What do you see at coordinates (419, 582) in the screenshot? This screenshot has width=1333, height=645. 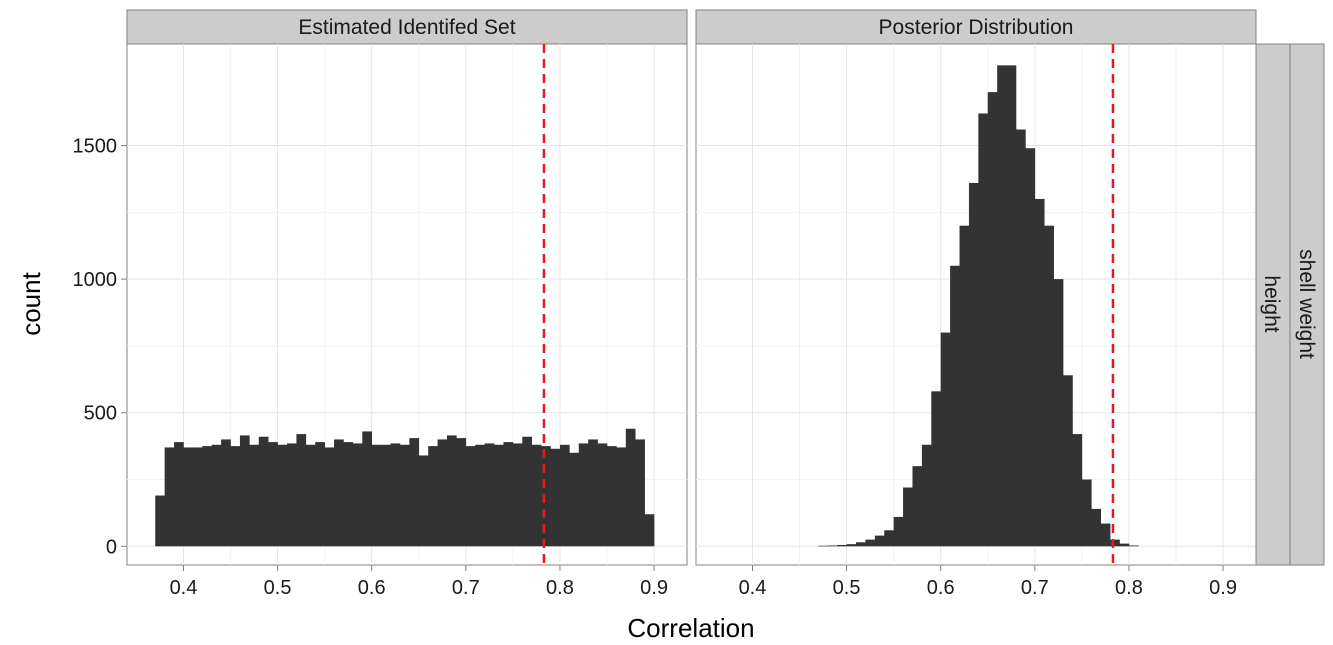 I see `x-axis-panel-1: 0.4 0.5 0.6 0.7 0.8 0.9` at bounding box center [419, 582].